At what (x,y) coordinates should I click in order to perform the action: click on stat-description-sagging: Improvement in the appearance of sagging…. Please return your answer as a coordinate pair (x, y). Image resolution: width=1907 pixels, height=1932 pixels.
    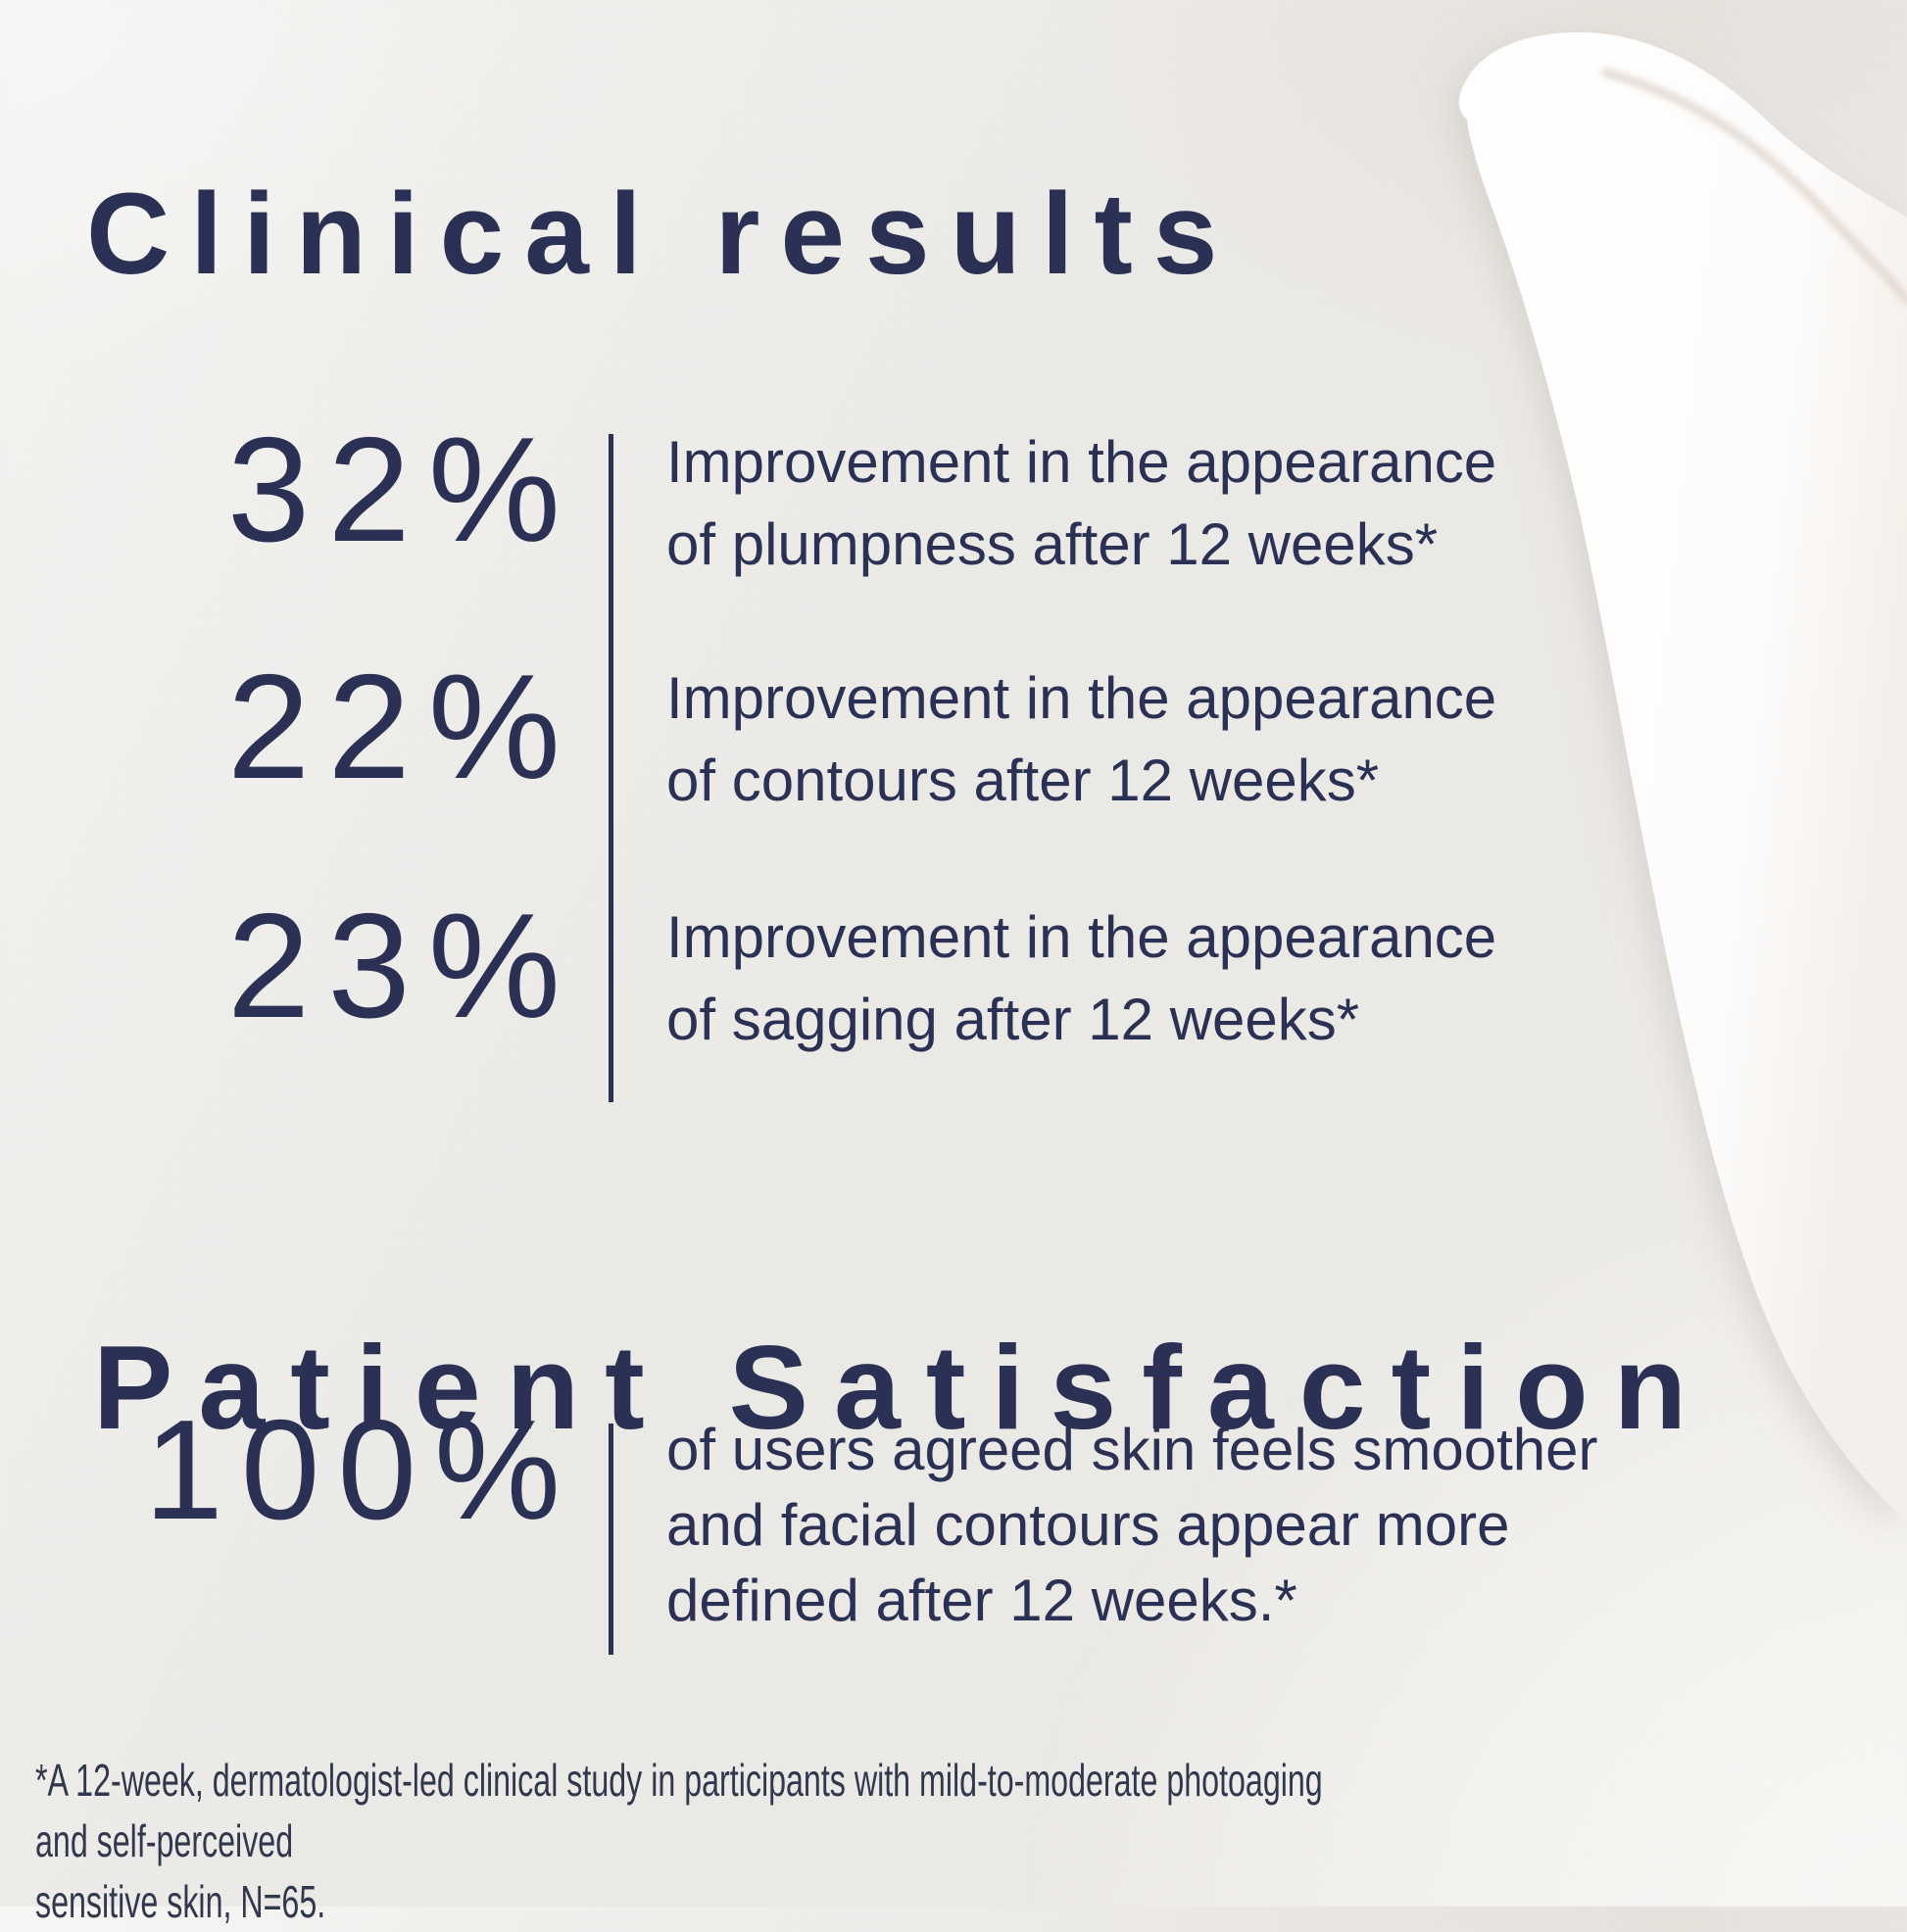
    Looking at the image, I should click on (1081, 978).